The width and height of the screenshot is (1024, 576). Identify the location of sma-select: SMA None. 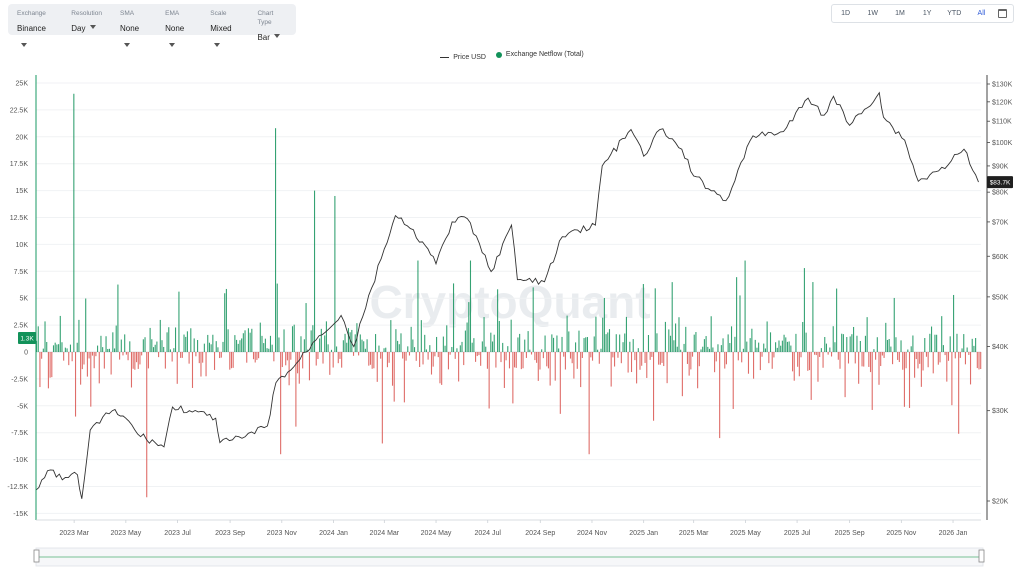
(133, 25).